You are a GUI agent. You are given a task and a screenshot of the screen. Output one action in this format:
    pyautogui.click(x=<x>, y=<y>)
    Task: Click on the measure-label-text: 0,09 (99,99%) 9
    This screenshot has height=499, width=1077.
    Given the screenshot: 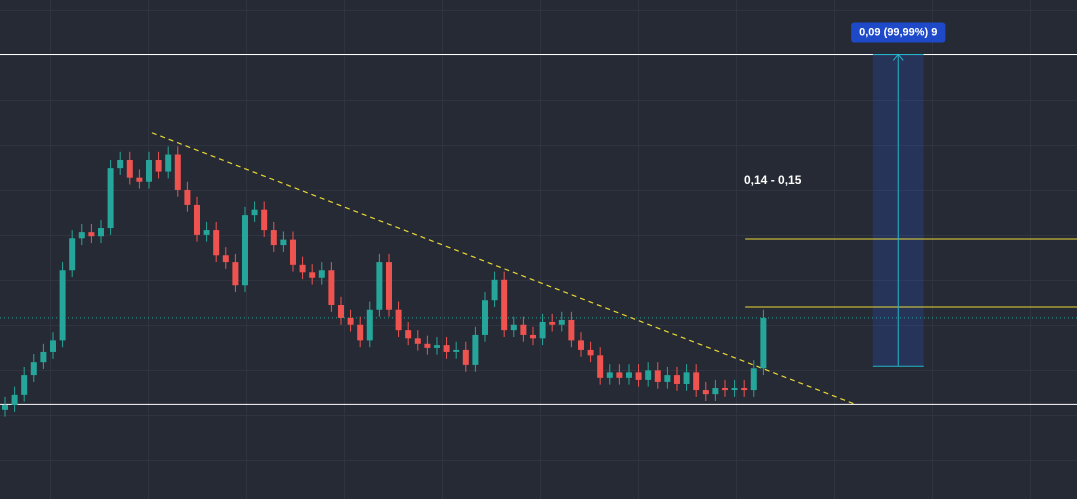 What is the action you would take?
    pyautogui.click(x=898, y=32)
    